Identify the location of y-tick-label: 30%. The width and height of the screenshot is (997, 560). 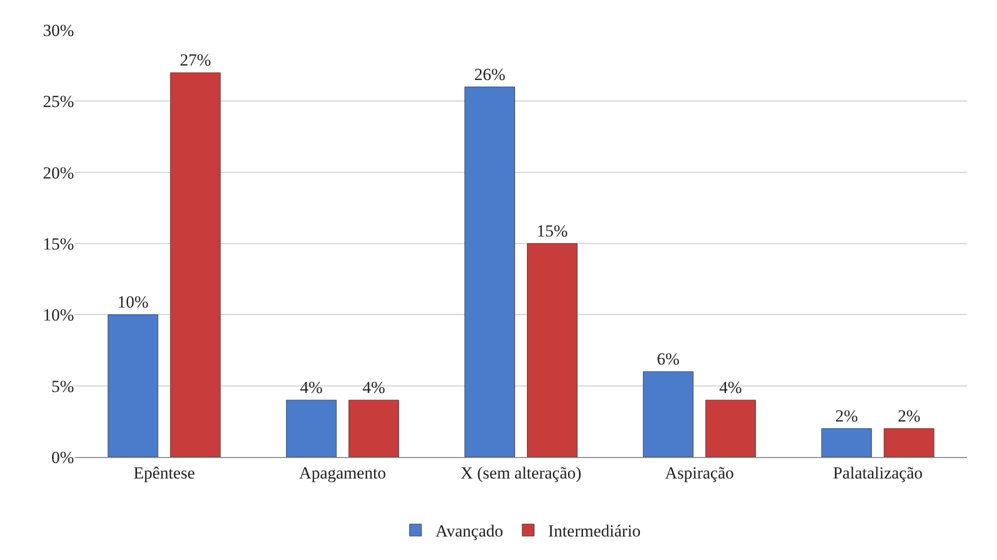
(58, 30).